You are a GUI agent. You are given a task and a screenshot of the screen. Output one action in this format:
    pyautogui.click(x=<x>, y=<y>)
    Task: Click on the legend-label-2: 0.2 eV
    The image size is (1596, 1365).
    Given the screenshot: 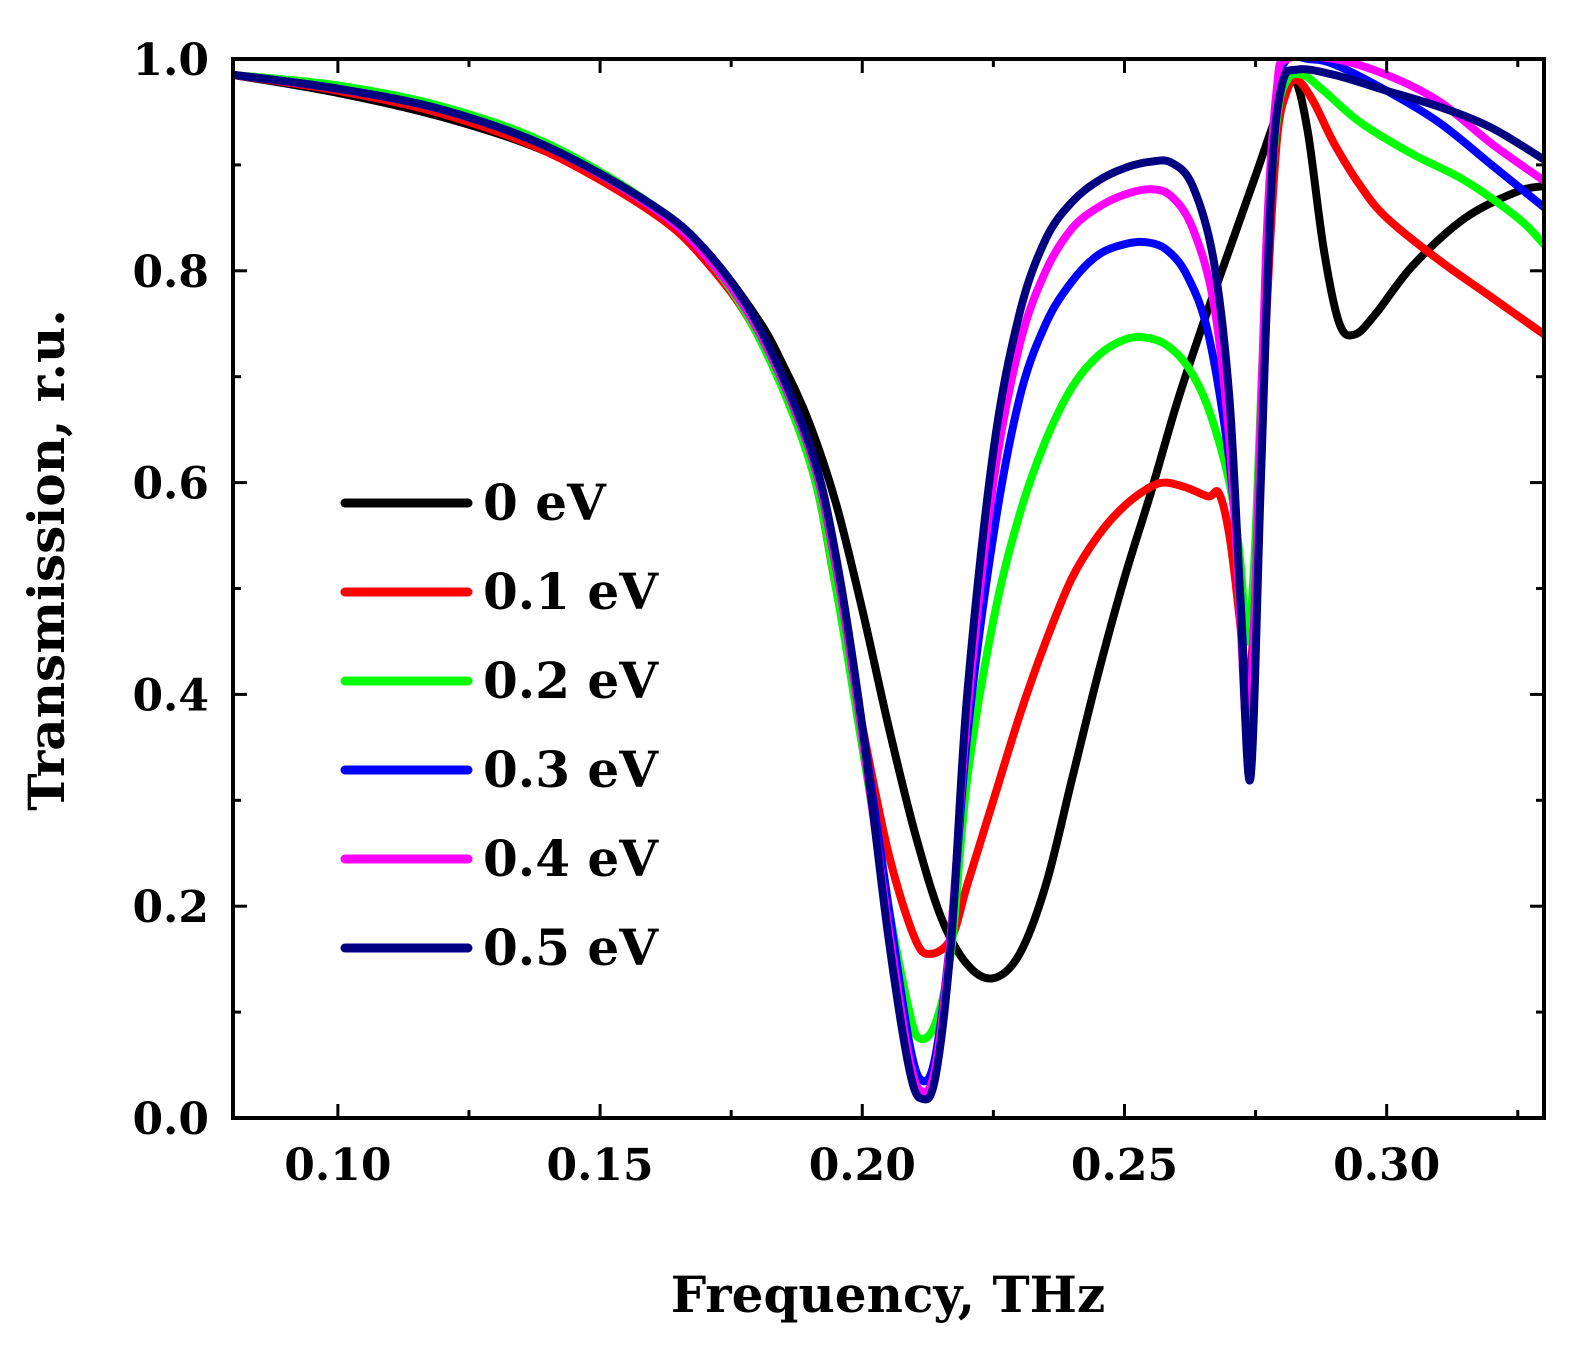 What is the action you would take?
    pyautogui.click(x=571, y=680)
    